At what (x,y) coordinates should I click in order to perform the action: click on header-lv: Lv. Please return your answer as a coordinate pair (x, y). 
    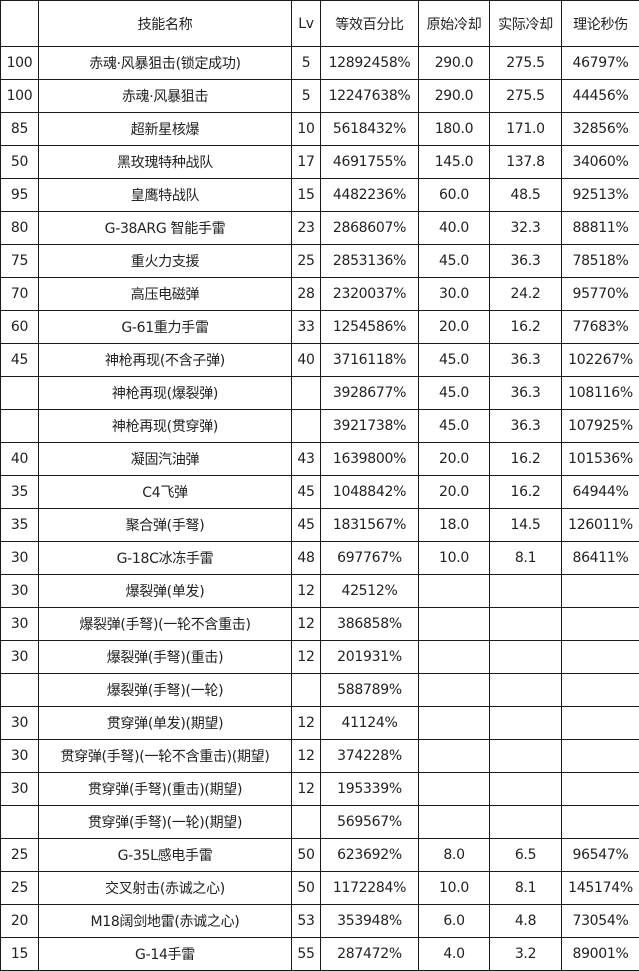
    Looking at the image, I should click on (306, 23).